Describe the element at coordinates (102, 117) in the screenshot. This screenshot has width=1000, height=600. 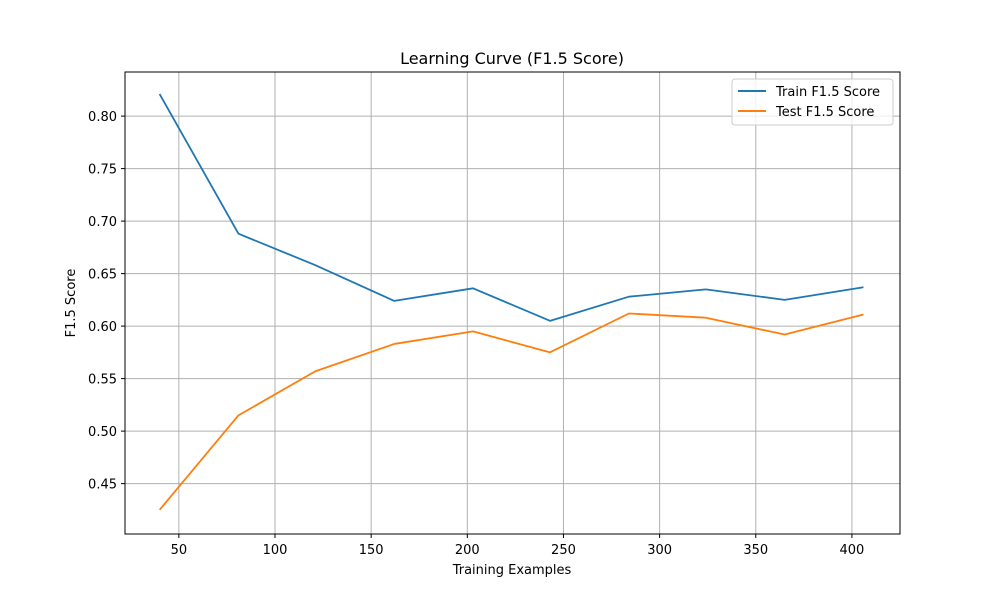
I see `y-tick-label: 0.80` at that location.